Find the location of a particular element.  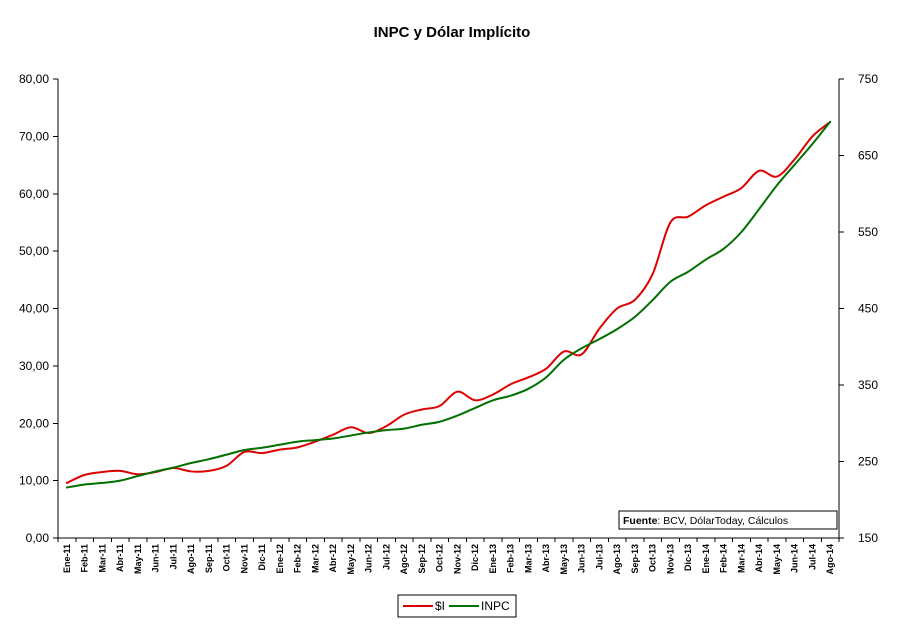

x-tick-label: Jul-11 is located at coordinates (173, 557).